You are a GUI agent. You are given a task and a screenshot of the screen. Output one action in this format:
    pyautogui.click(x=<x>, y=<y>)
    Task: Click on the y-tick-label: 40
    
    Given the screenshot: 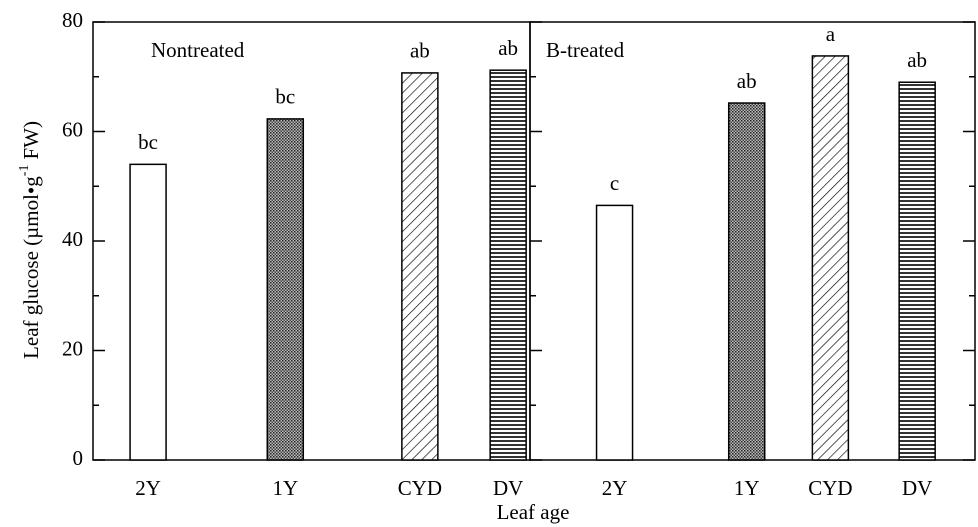 What is the action you would take?
    pyautogui.click(x=72, y=239)
    